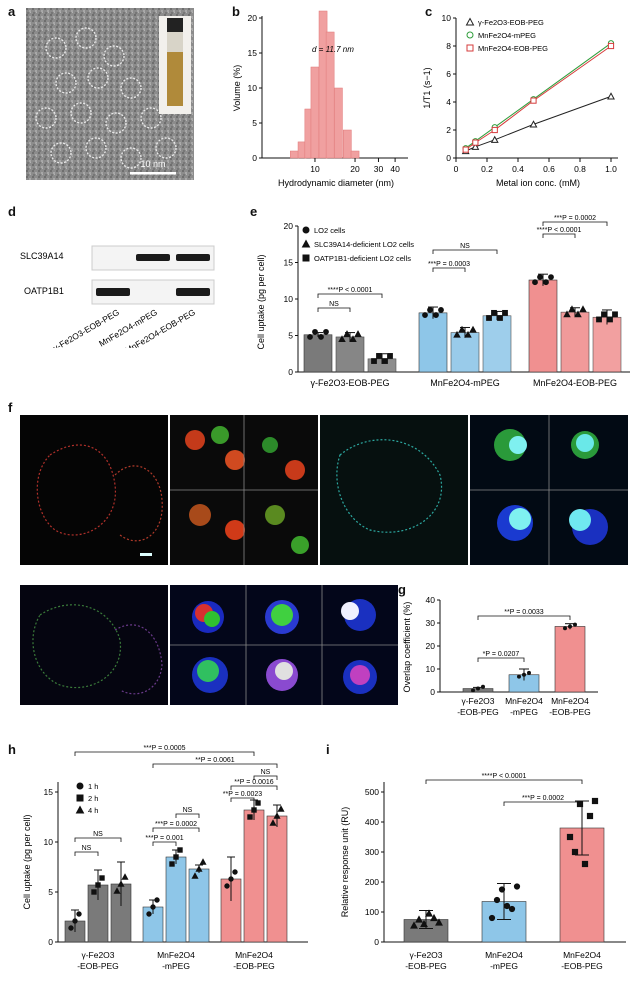 The image size is (638, 984). What do you see at coordinates (504, 781) in the screenshot?
I see `chart-i-stat-0-bracket` at bounding box center [504, 781].